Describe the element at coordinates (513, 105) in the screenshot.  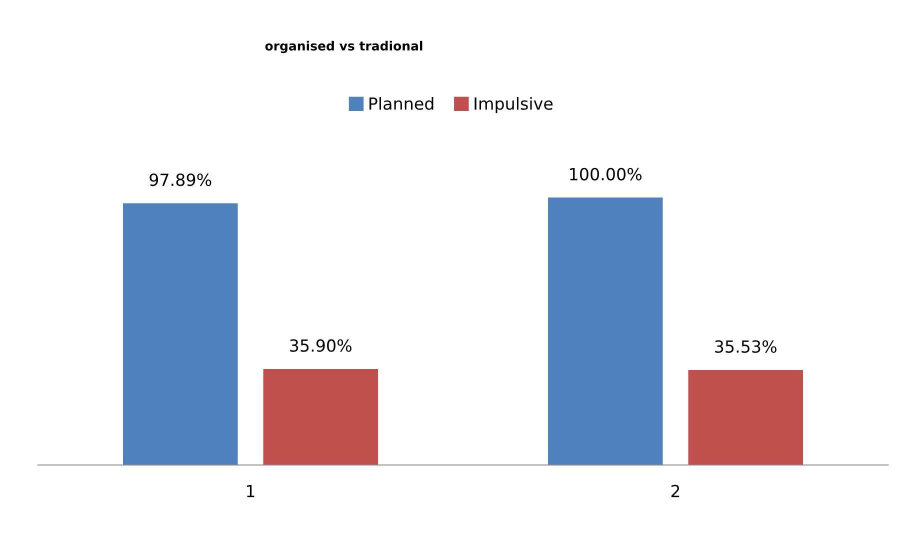
I see `legend-label: Impulsive` at that location.